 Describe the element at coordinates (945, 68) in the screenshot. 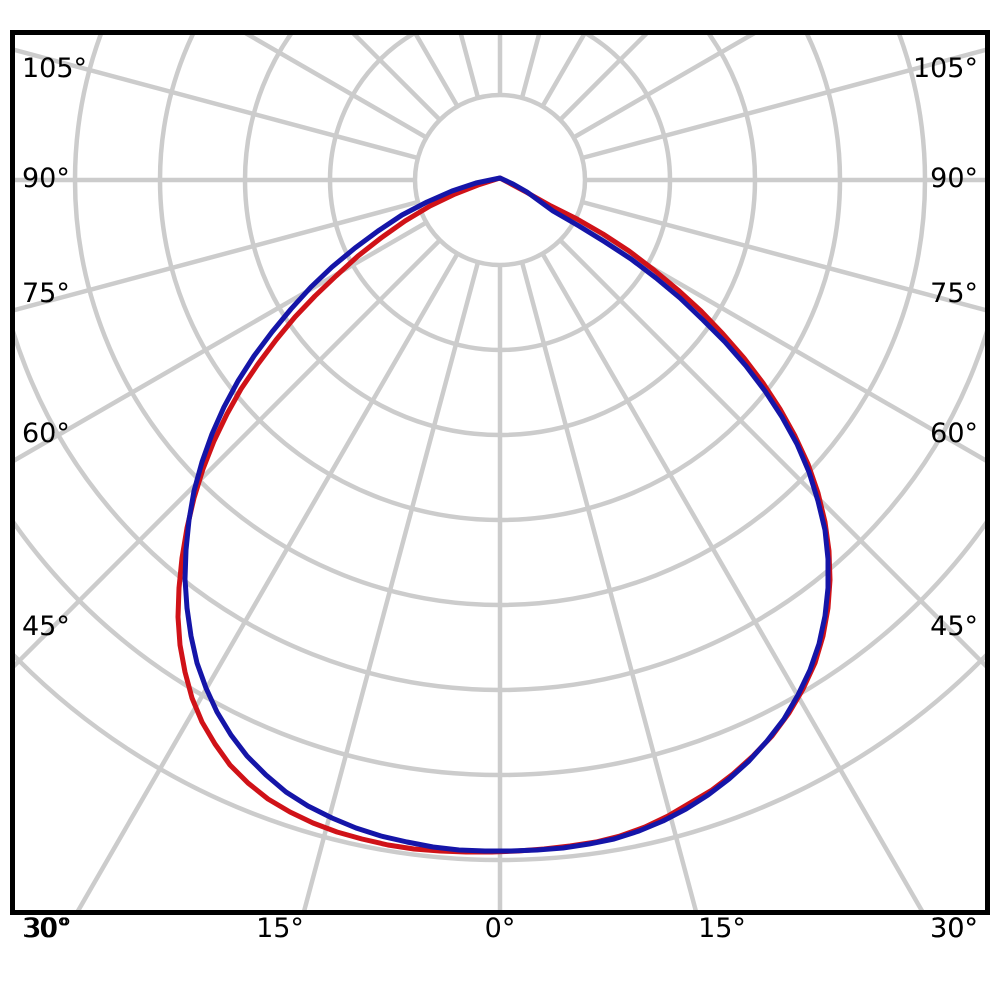

I see `angle-label-right-0: 105°` at that location.